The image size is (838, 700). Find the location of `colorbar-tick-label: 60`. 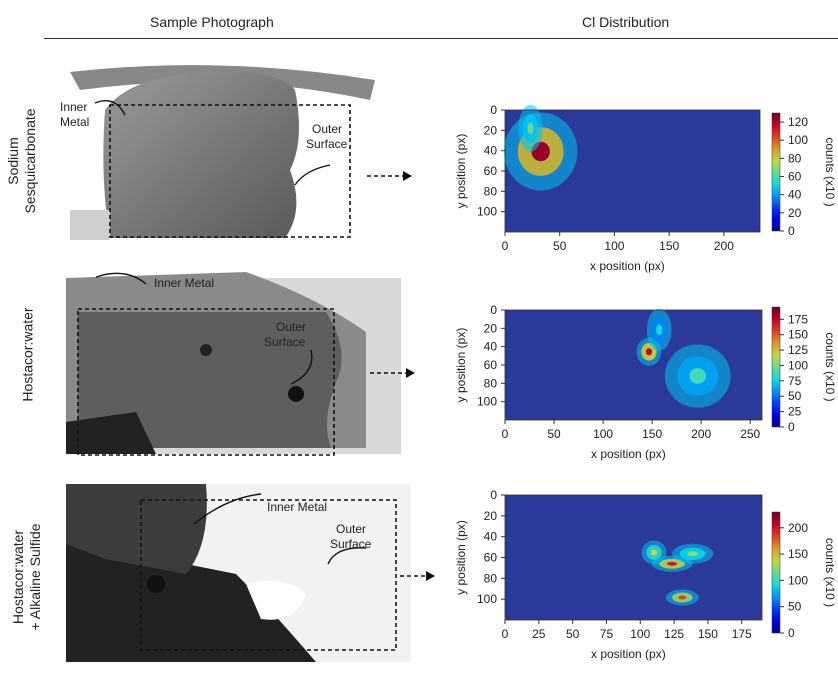

colorbar-tick-label: 60 is located at coordinates (795, 177).